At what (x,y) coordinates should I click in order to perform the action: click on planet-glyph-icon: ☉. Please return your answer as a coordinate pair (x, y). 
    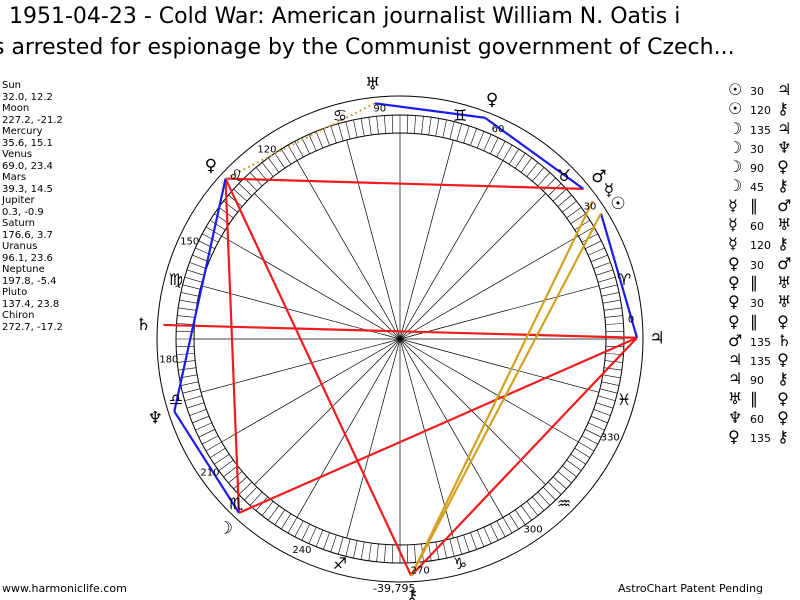
    Looking at the image, I should click on (617, 204).